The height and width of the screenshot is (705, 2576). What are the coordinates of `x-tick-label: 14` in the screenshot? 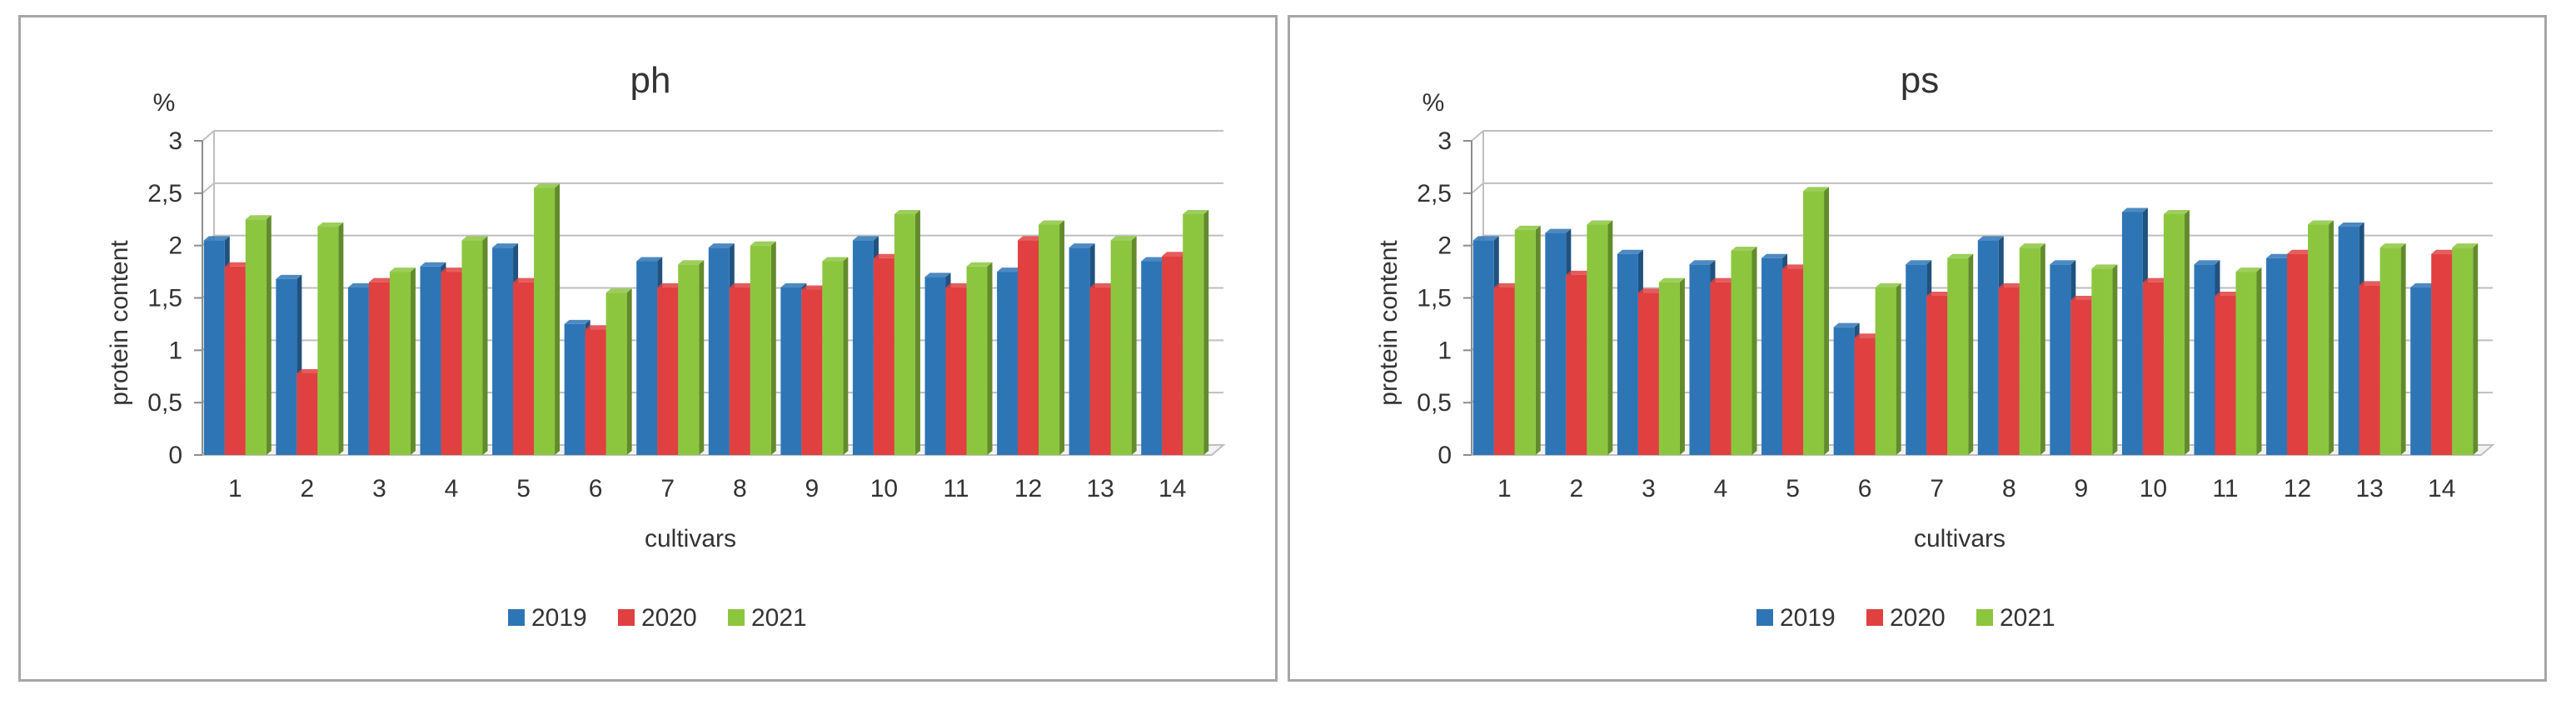 It's located at (2441, 488).